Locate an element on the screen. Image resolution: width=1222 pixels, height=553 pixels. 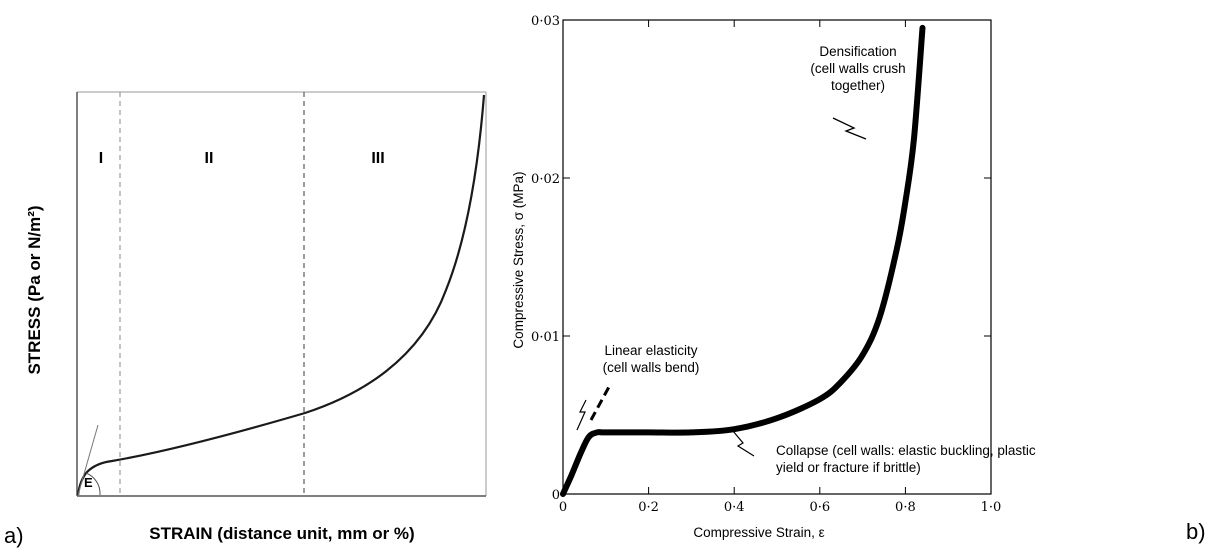
densification-line-1: Densification is located at coordinates (857, 51).